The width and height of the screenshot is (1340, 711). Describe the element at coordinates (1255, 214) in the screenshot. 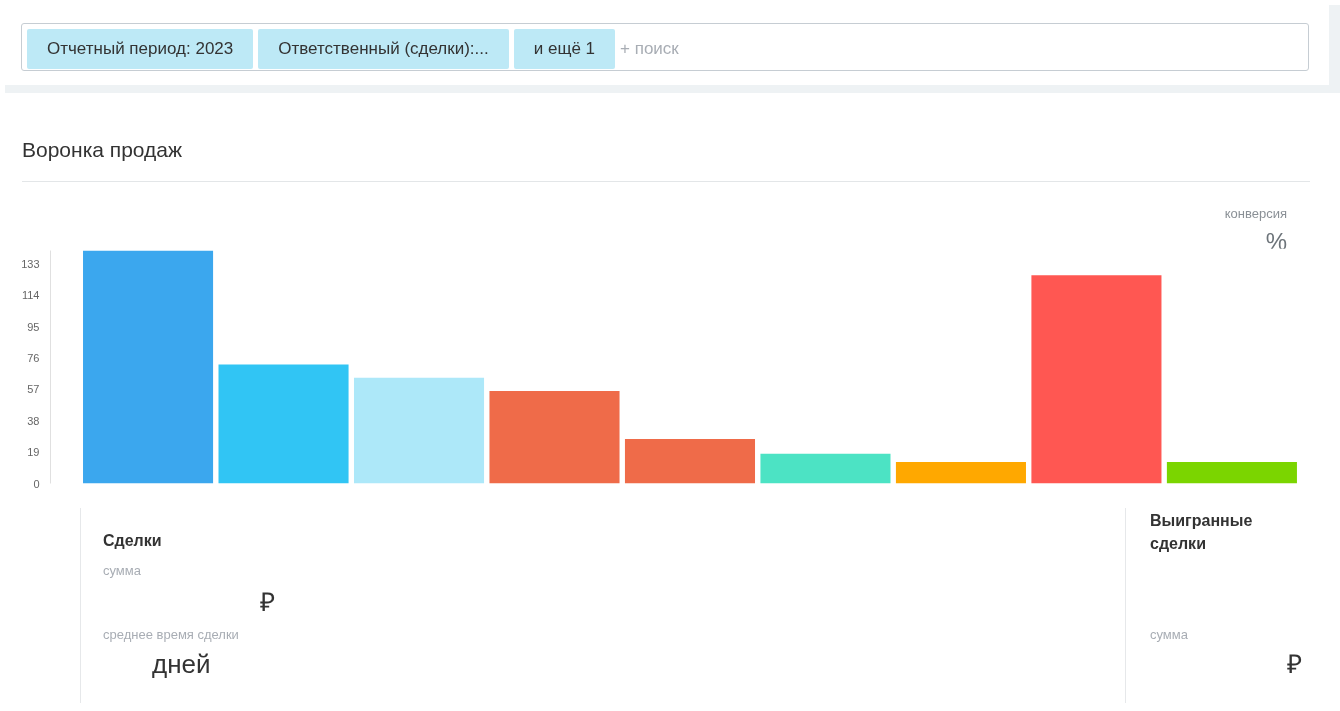

I see `text: конверсия` at that location.